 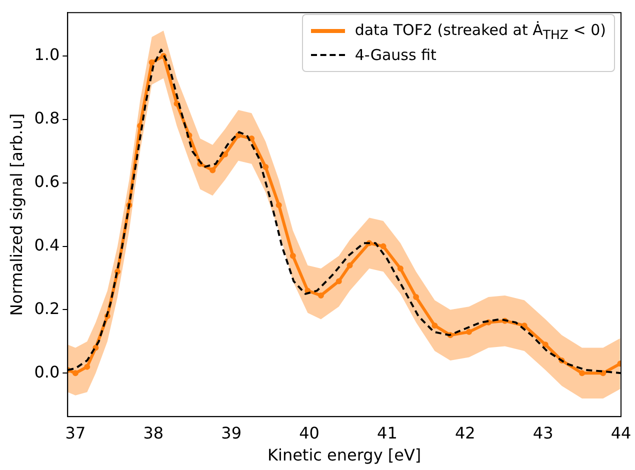 I want to click on x-tick-label: 40, so click(x=309, y=432).